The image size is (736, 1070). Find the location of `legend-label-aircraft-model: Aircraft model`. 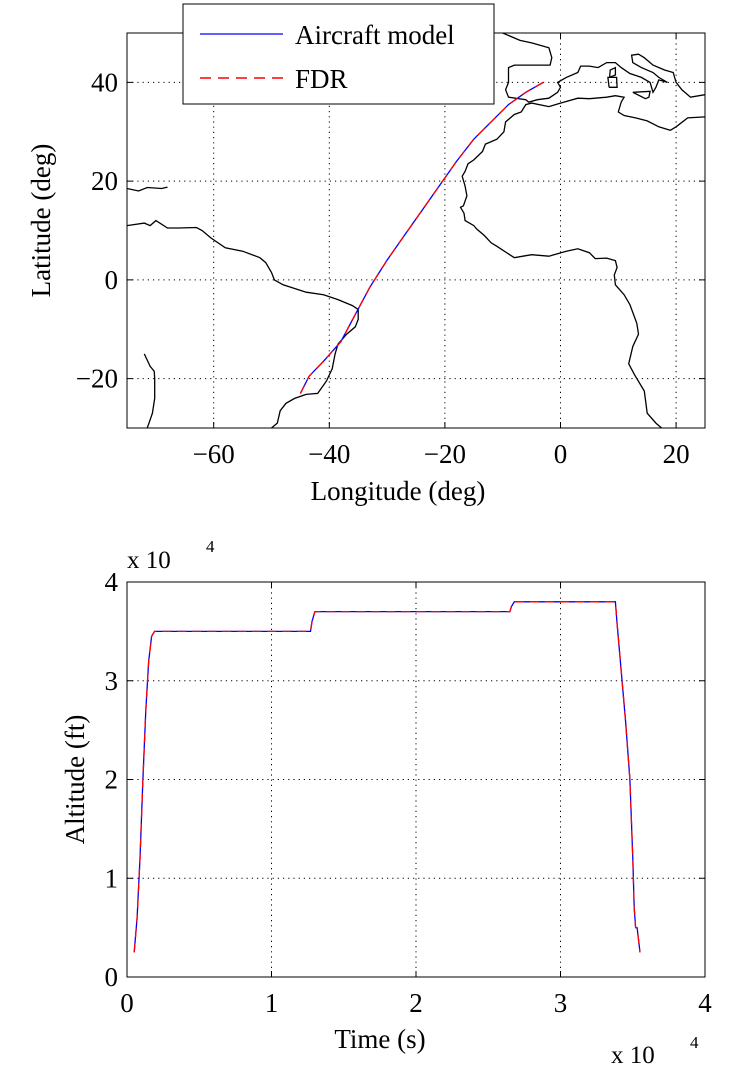

legend-label-aircraft-model: Aircraft model is located at coordinates (375, 35).